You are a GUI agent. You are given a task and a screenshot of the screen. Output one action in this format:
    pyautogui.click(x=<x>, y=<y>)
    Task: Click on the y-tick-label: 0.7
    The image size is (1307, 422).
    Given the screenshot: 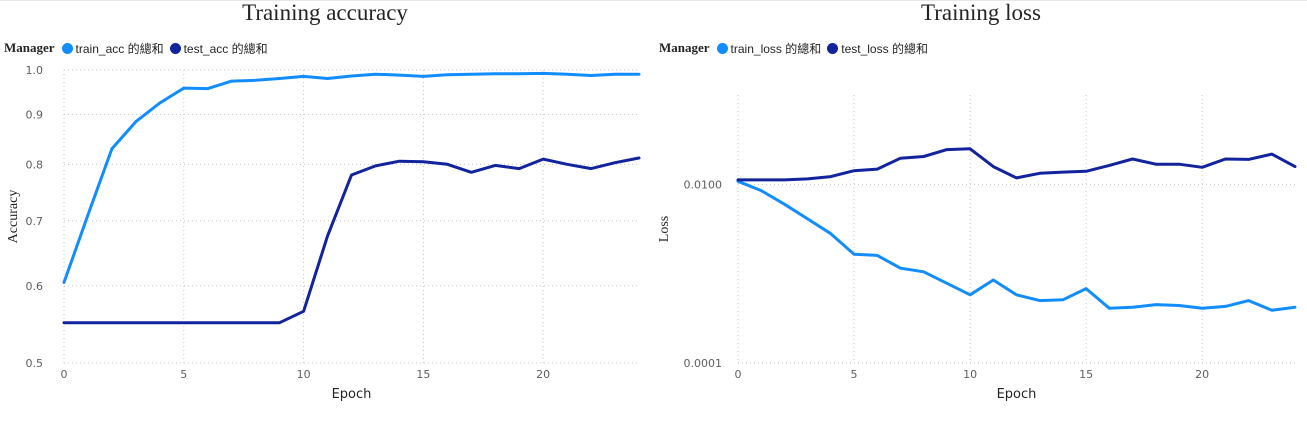 What is the action you would take?
    pyautogui.click(x=35, y=221)
    